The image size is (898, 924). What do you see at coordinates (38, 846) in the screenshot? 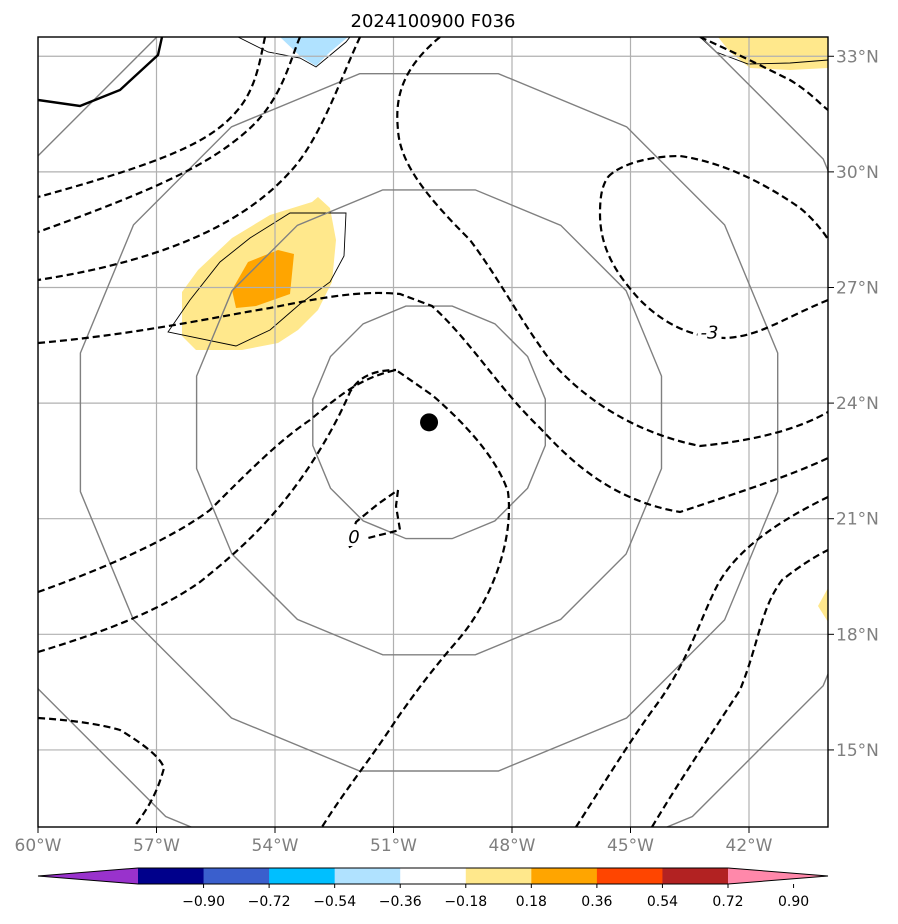
I see `x-tick-label: 60°W` at bounding box center [38, 846].